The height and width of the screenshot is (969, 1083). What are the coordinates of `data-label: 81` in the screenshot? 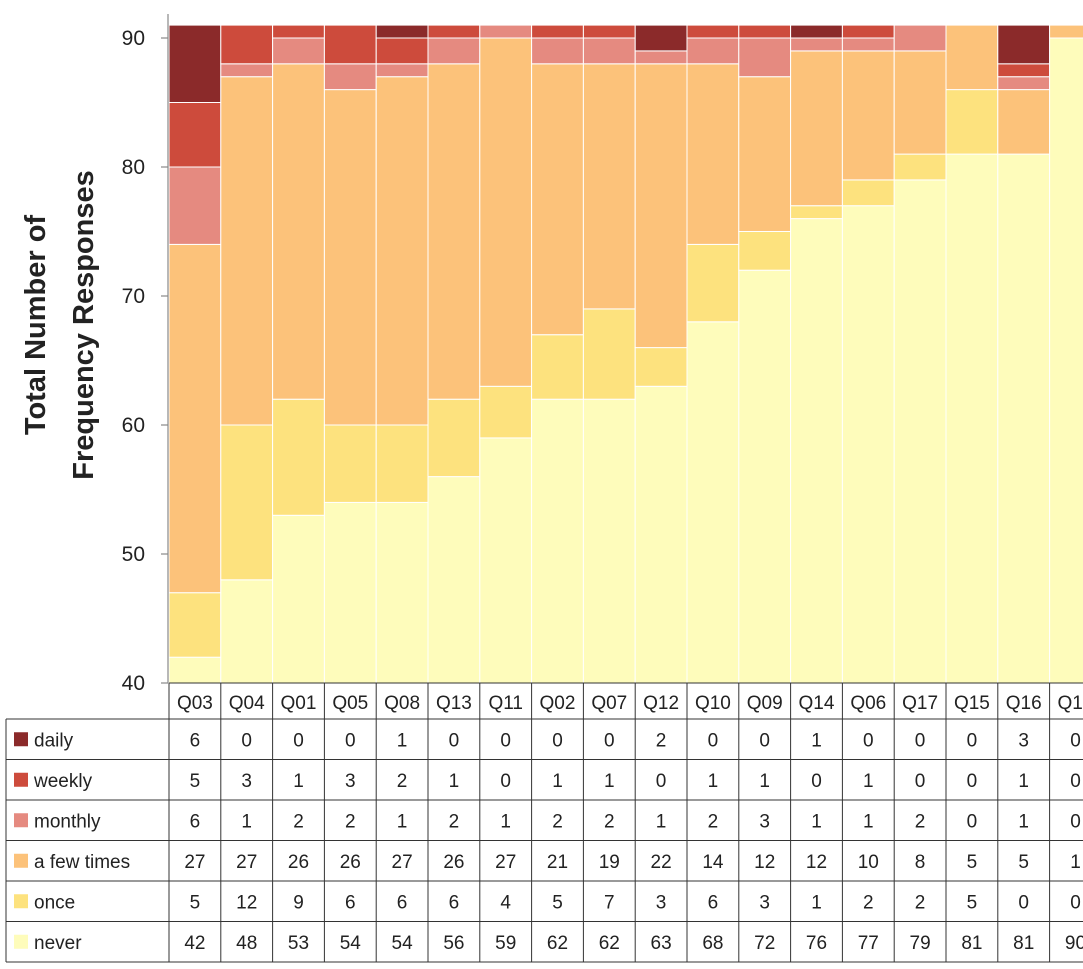 It's located at (1023, 943).